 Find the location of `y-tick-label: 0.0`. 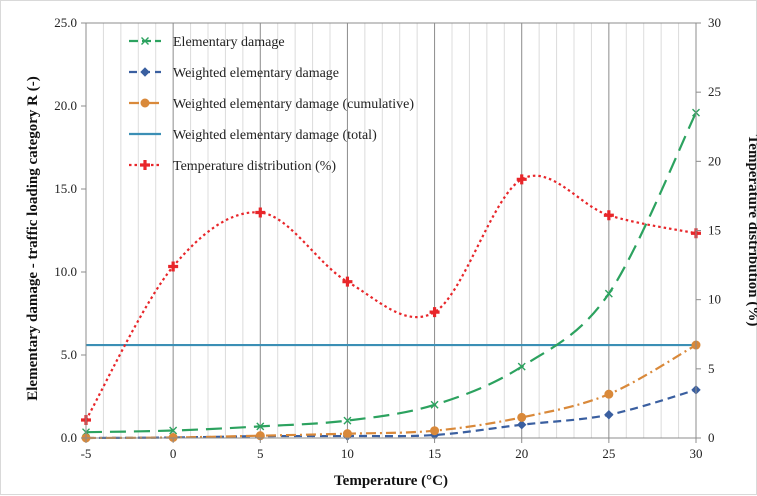

y-tick-label: 0.0 is located at coordinates (69, 437).